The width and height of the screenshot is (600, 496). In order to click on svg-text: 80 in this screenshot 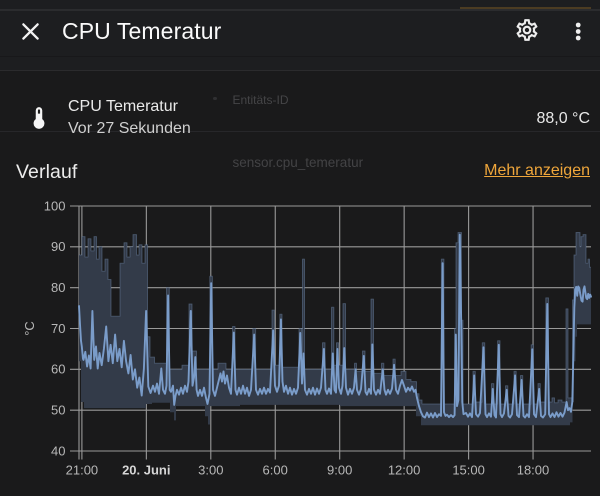, I will do `click(58, 287)`.